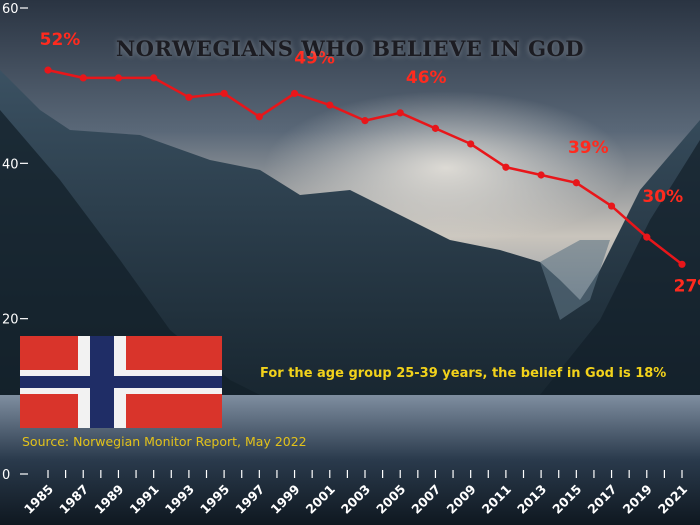  Describe the element at coordinates (531, 499) in the screenshot. I see `x-tick-label: 2013` at that location.